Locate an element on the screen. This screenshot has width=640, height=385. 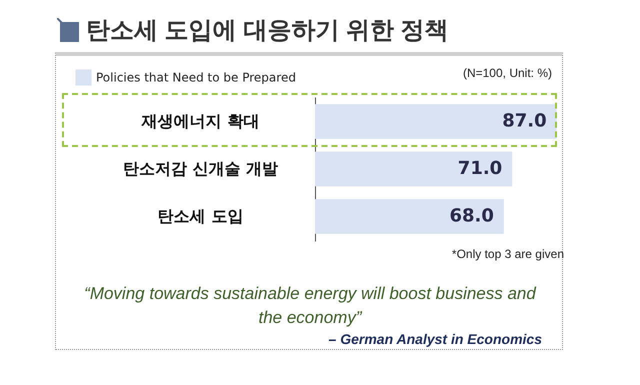
y-tick-label: 탄소저감 신개술 개발 is located at coordinates (200, 168).